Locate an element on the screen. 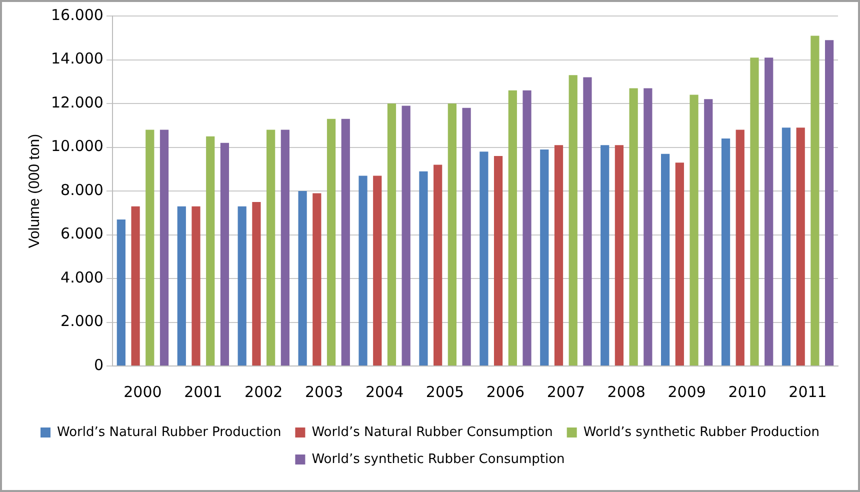 The width and height of the screenshot is (860, 492). y-tick-label: 14.000 is located at coordinates (77, 59).